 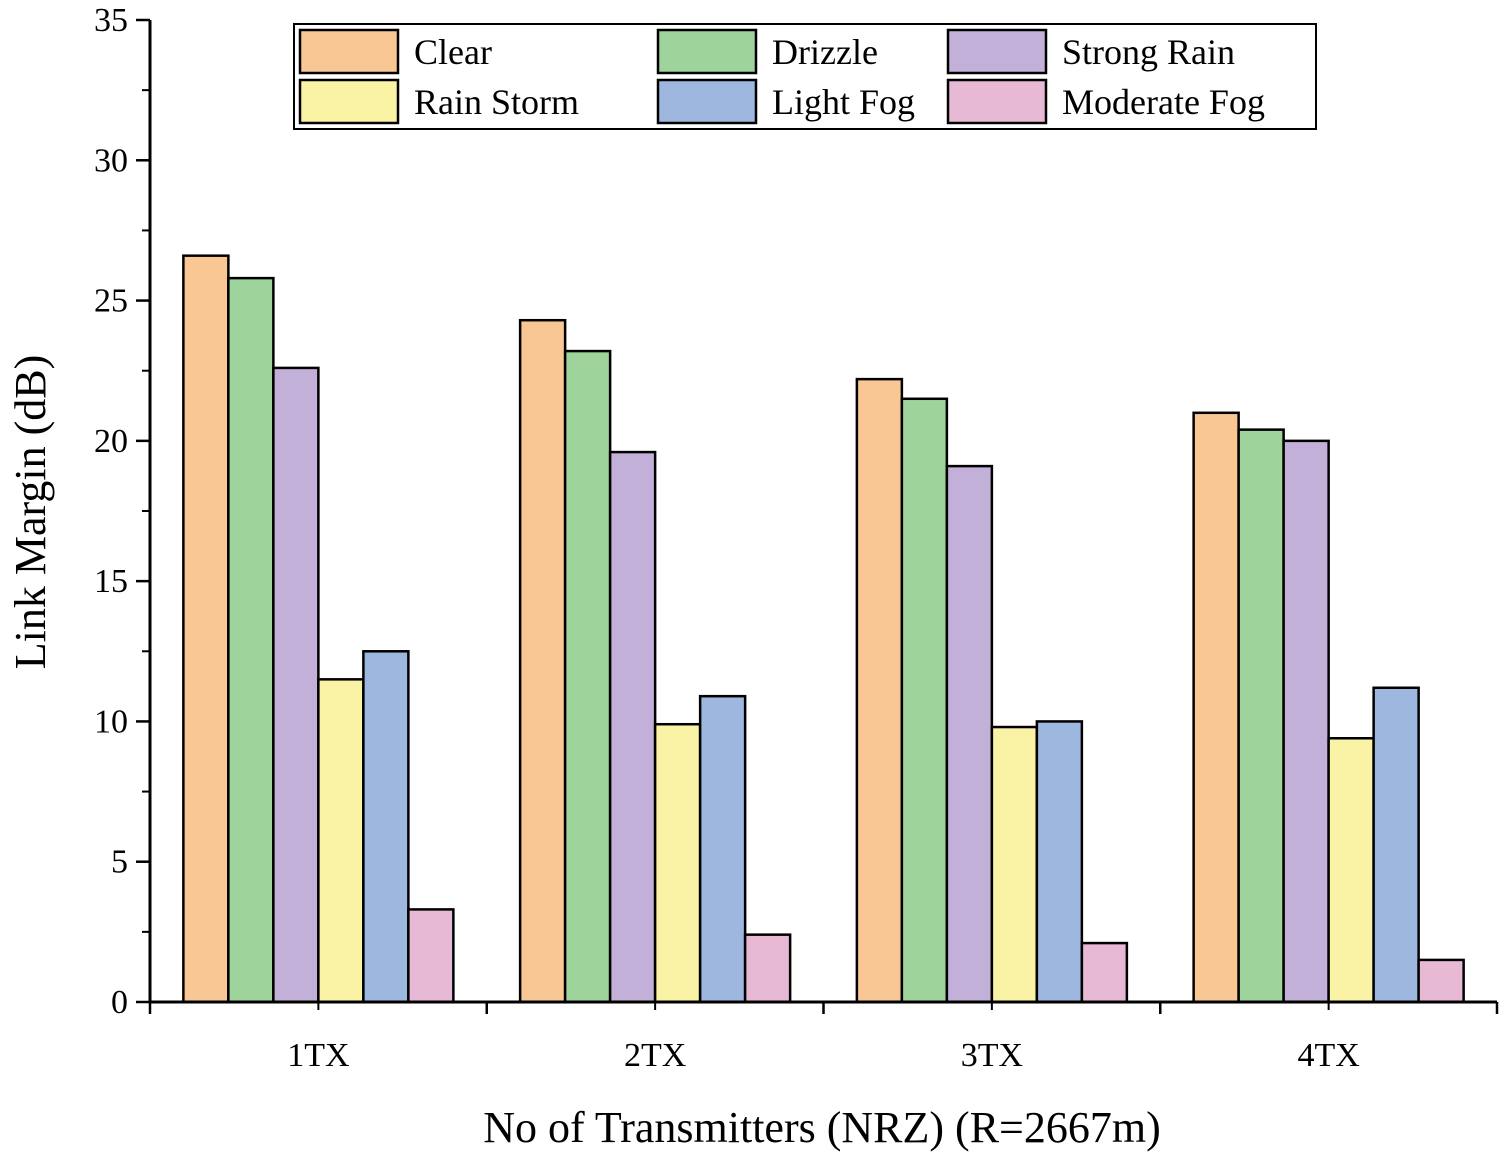 I want to click on bar-light-fog-1tx, so click(x=386, y=827).